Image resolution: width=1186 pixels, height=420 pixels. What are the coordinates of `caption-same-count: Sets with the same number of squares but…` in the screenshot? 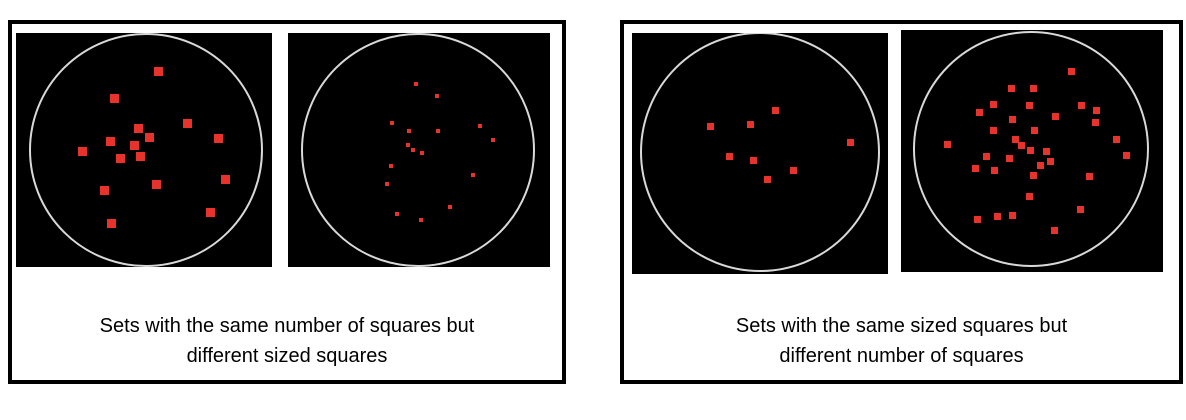 It's located at (287, 341).